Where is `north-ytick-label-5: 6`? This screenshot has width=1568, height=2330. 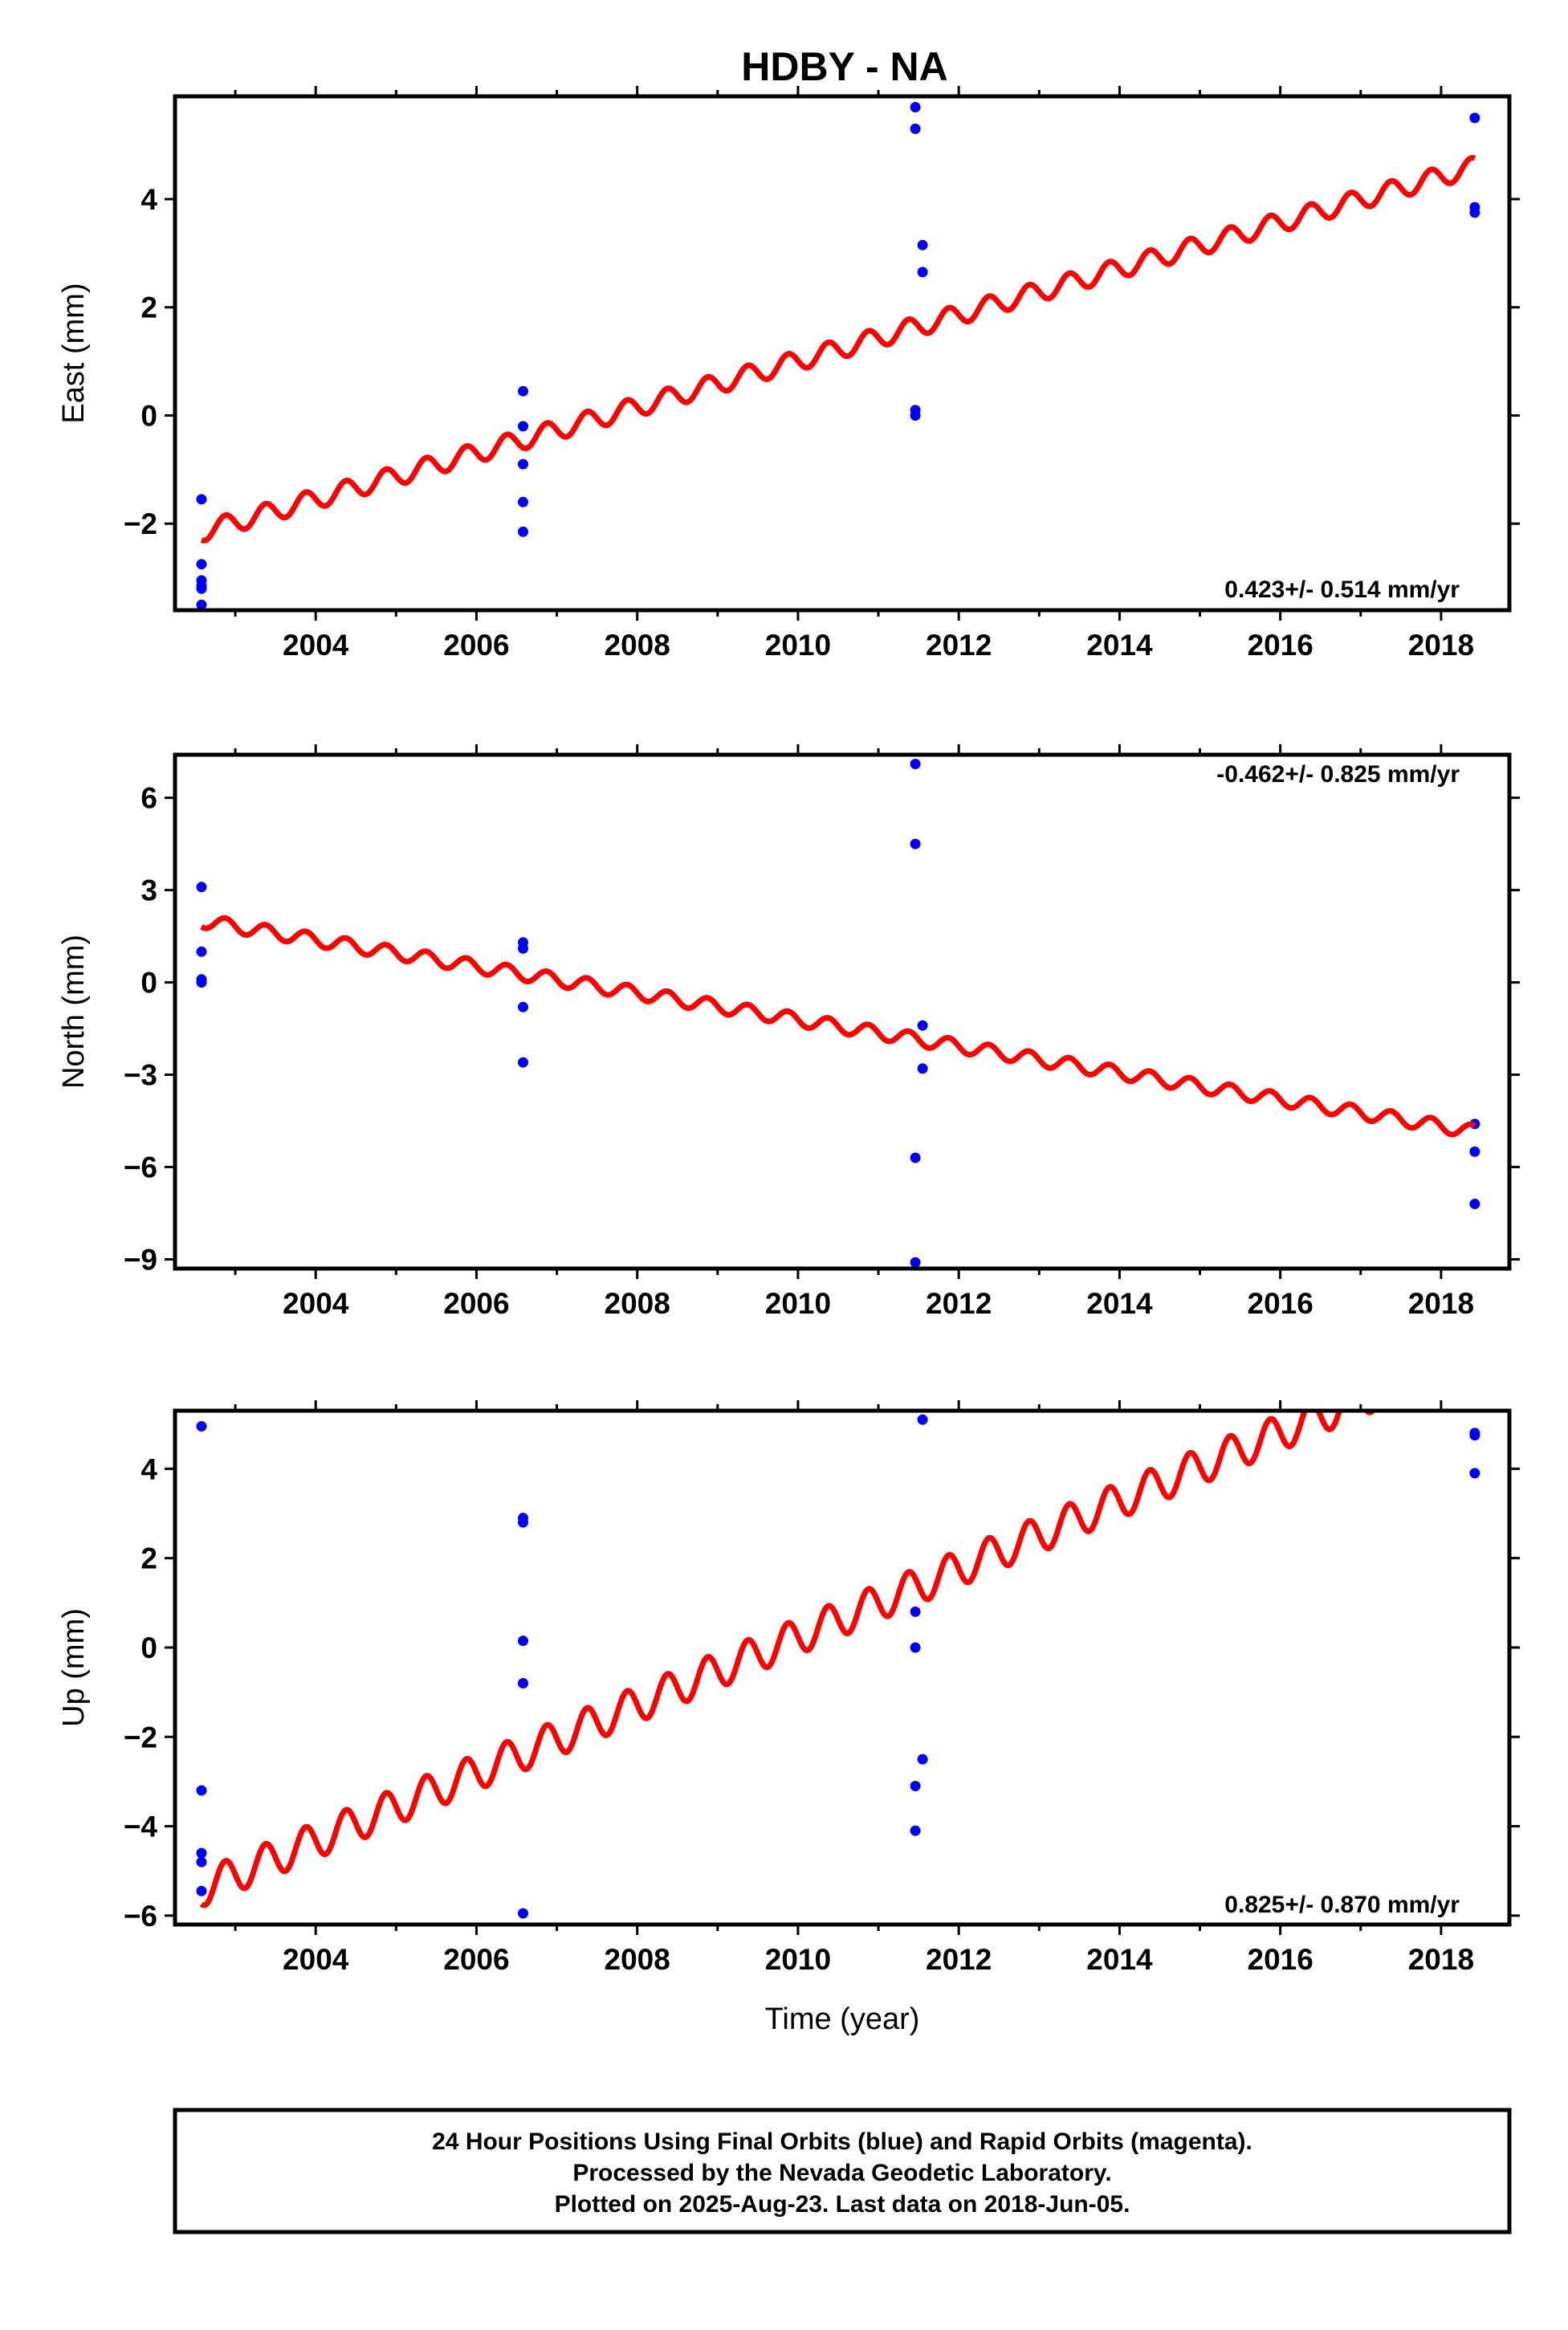
north-ytick-label-5: 6 is located at coordinates (149, 798).